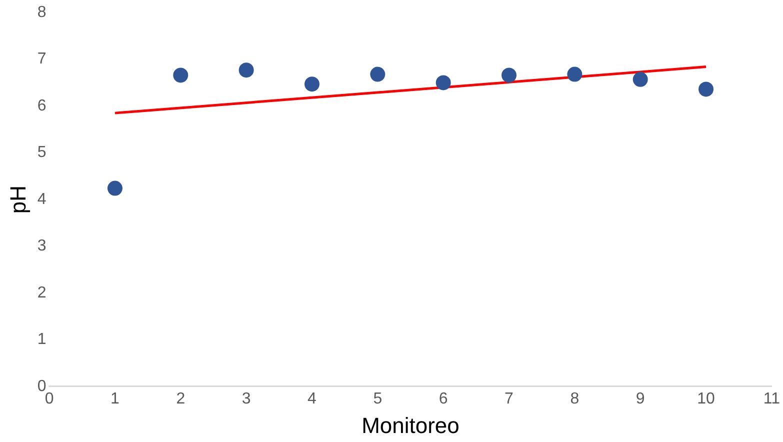  I want to click on y-tick-label: 7, so click(41, 59).